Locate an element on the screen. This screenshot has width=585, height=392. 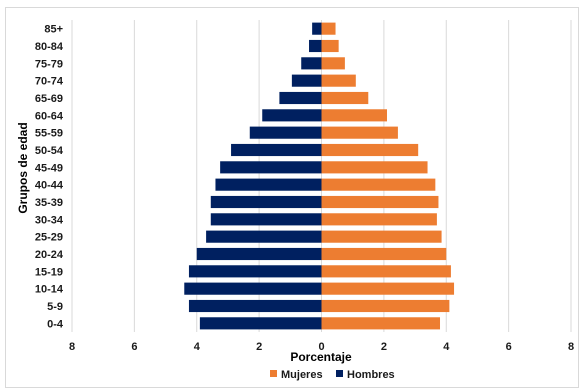
x-tick-labels: 8 6 4 2 0 2 4 6 8 is located at coordinates (321, 347).